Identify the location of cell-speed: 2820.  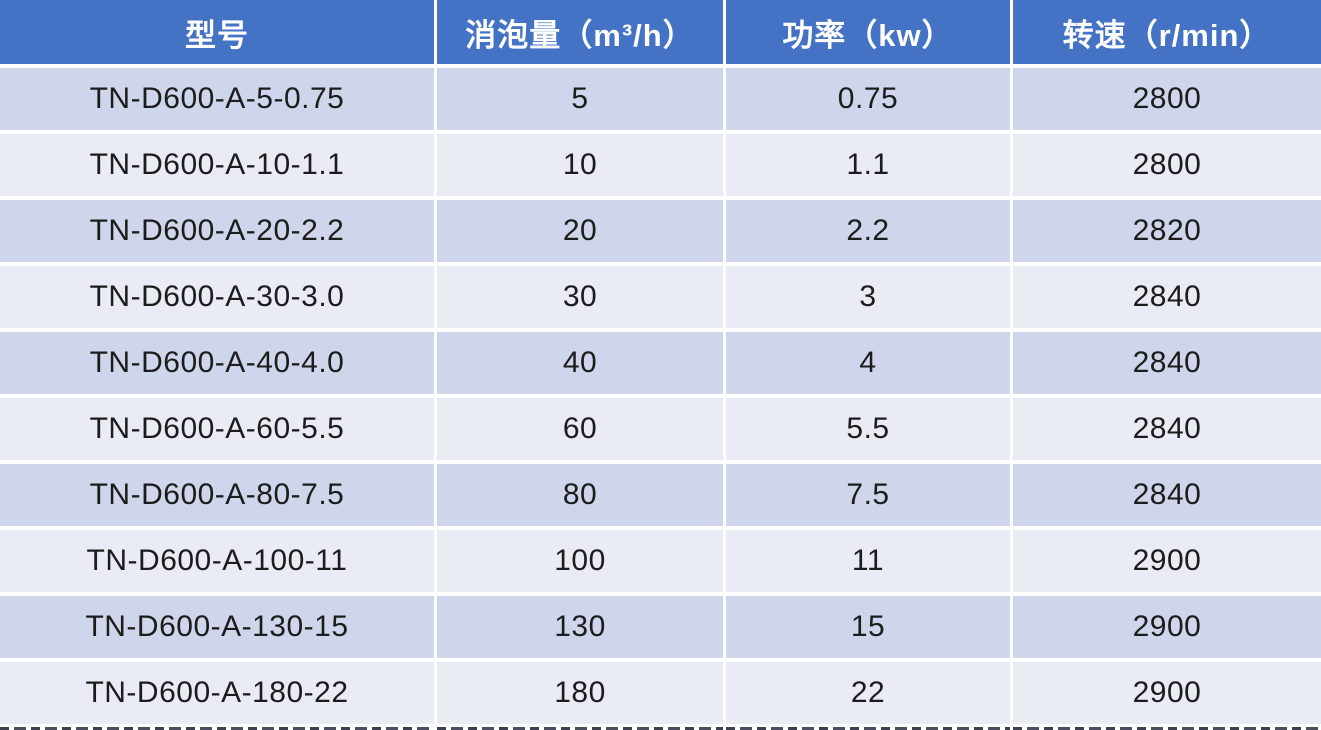
(1167, 231).